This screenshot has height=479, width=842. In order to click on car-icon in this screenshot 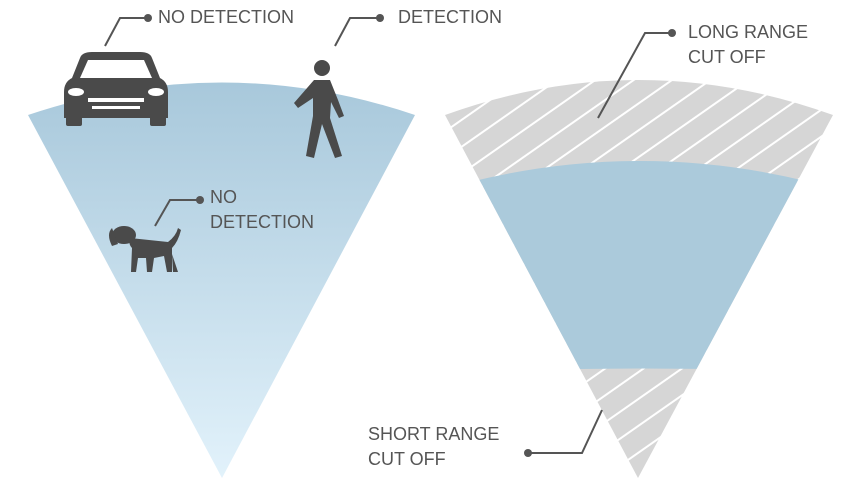, I will do `click(116, 89)`.